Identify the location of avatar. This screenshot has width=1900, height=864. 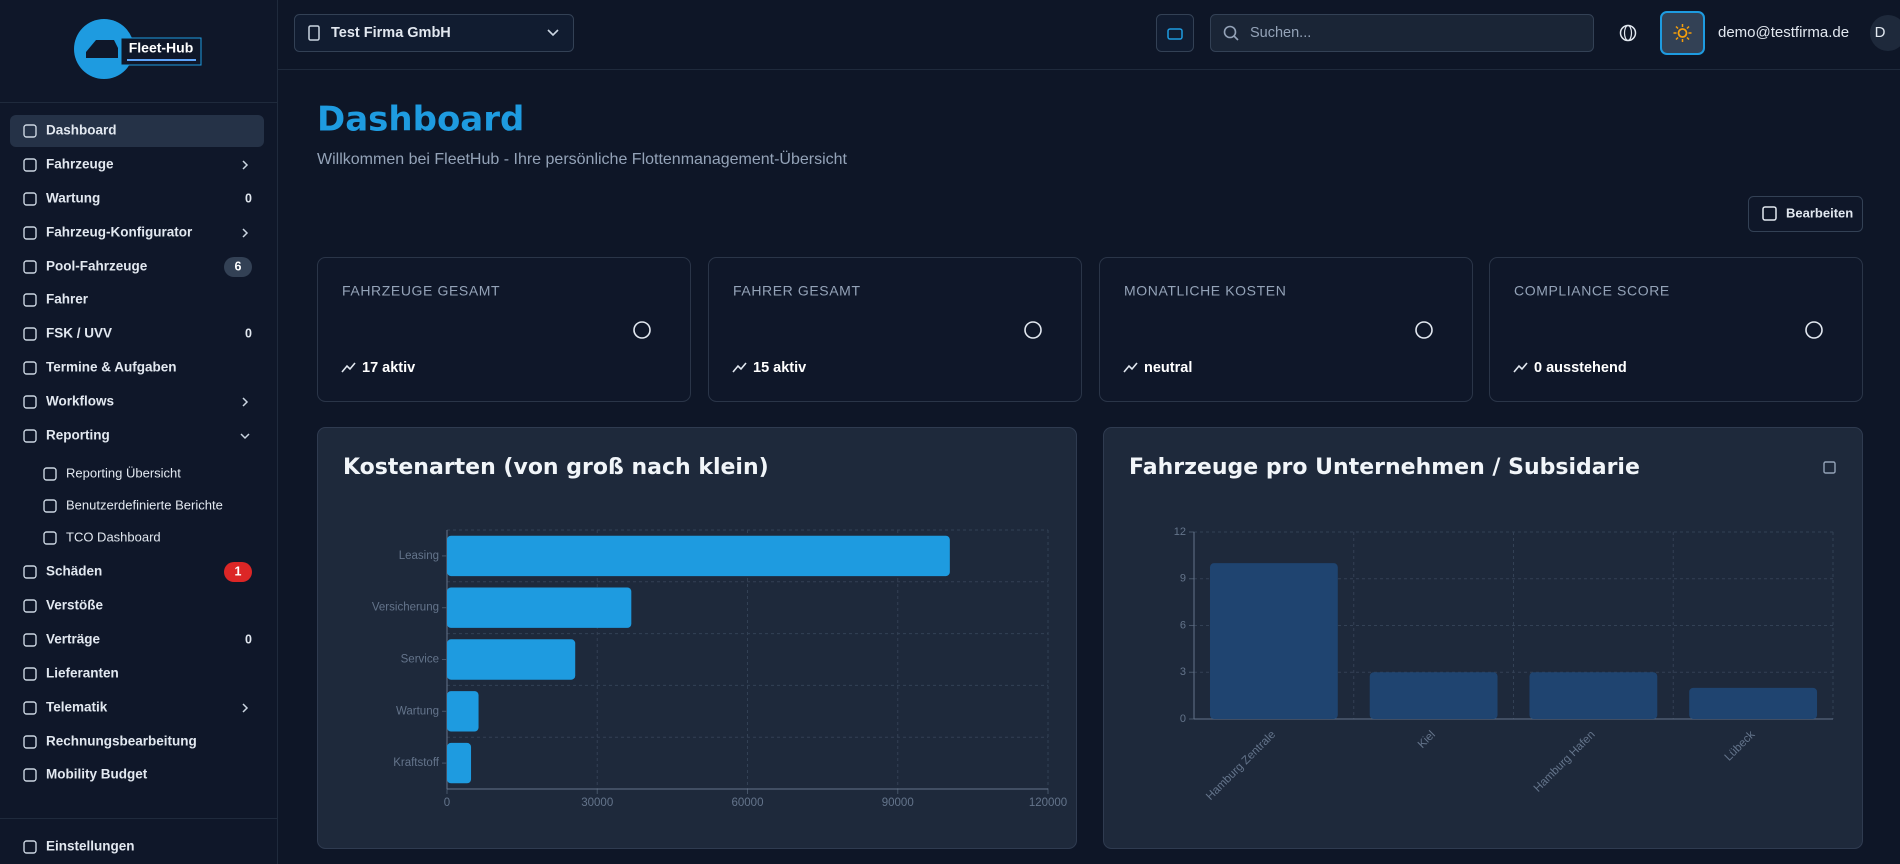
(1885, 33).